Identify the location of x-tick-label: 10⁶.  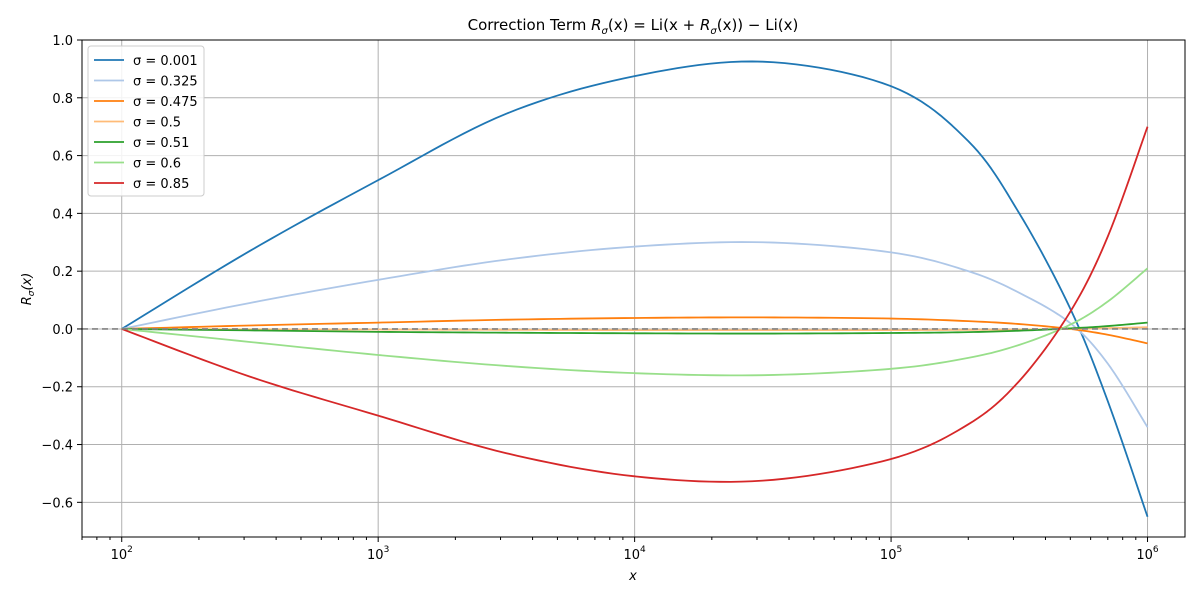
(1147, 554).